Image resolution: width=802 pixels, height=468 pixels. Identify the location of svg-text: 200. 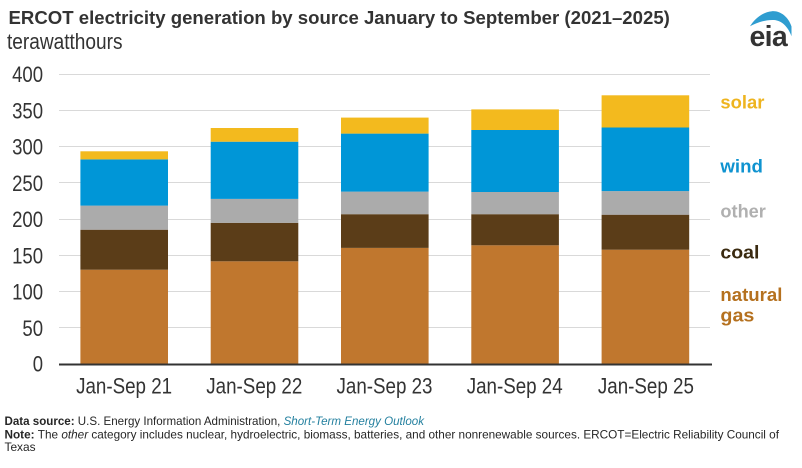
(27, 219).